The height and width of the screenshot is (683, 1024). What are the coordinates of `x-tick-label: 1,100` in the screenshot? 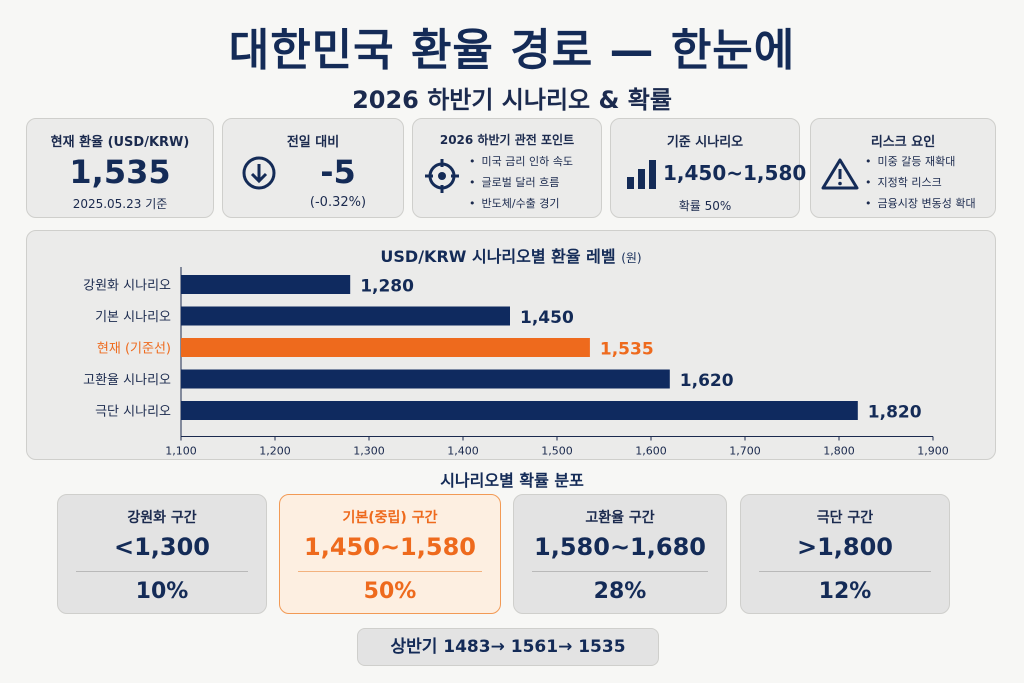 It's located at (181, 451).